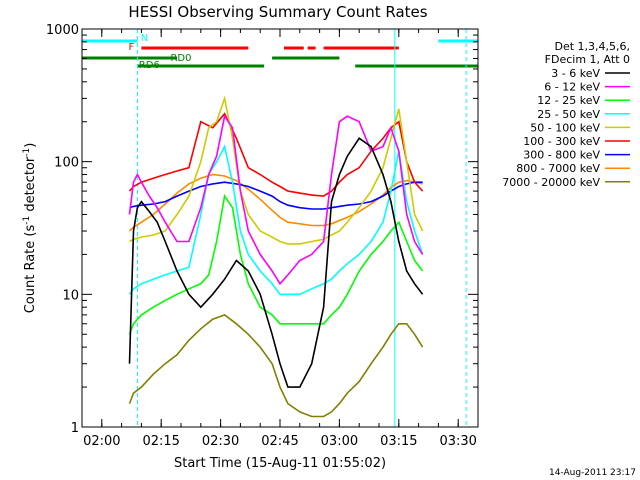 Image resolution: width=640 pixels, height=480 pixels. I want to click on x-tick-label-6: 03:30, so click(457, 441).